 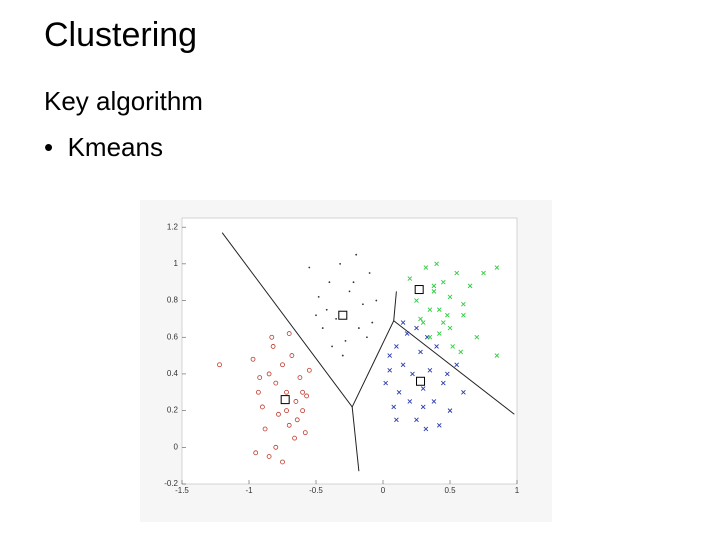 I want to click on y-tick-label: 0, so click(x=176, y=446).